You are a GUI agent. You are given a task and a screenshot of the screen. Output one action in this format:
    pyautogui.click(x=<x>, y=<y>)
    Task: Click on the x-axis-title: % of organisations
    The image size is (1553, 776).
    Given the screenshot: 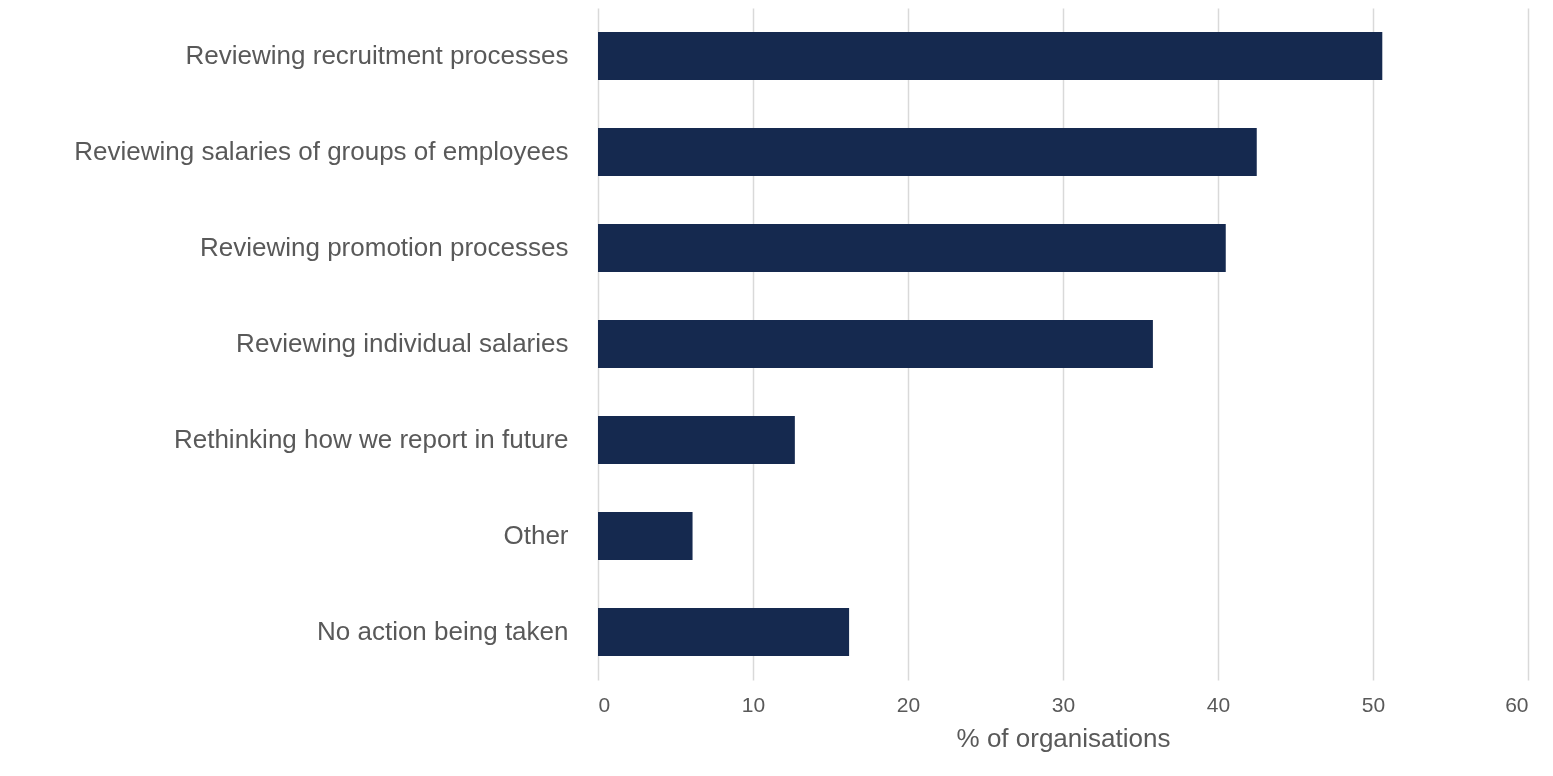 What is the action you would take?
    pyautogui.click(x=1063, y=737)
    